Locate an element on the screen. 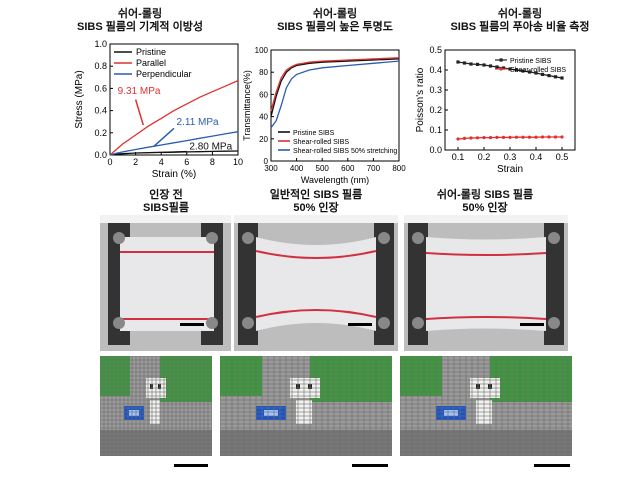 The width and height of the screenshot is (640, 480). y-axis-label: Stress (MPa) is located at coordinates (79, 99).